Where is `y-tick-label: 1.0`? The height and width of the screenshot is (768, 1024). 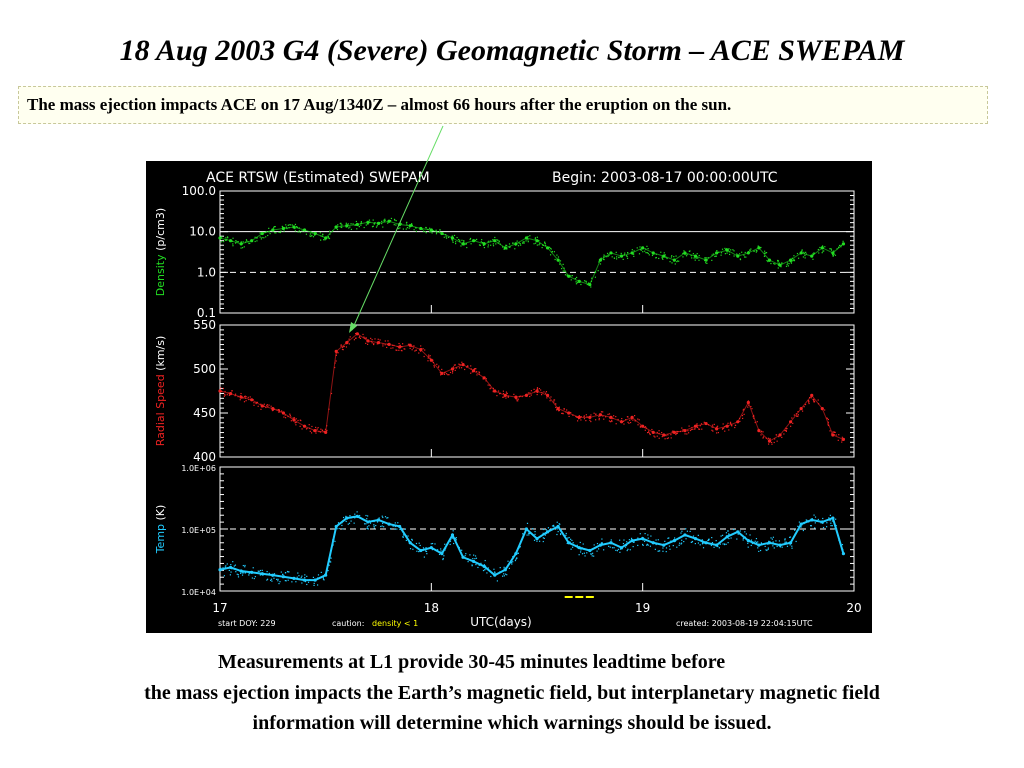 y-tick-label: 1.0 is located at coordinates (206, 272).